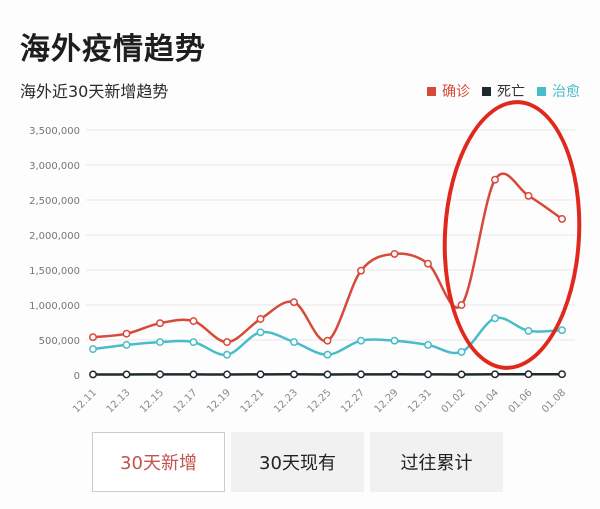 The height and width of the screenshot is (509, 600). What do you see at coordinates (59, 341) in the screenshot?
I see `y-tick-label: 500,000` at bounding box center [59, 341].